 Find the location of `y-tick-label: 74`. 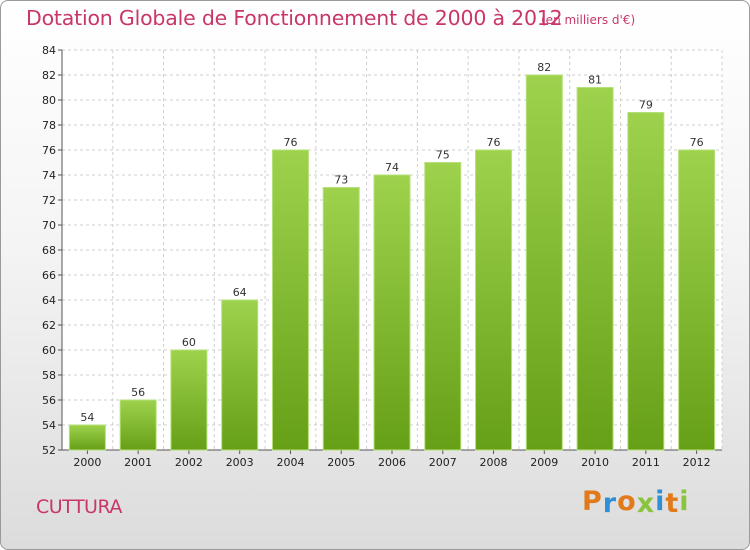

y-tick-label: 74 is located at coordinates (49, 175).